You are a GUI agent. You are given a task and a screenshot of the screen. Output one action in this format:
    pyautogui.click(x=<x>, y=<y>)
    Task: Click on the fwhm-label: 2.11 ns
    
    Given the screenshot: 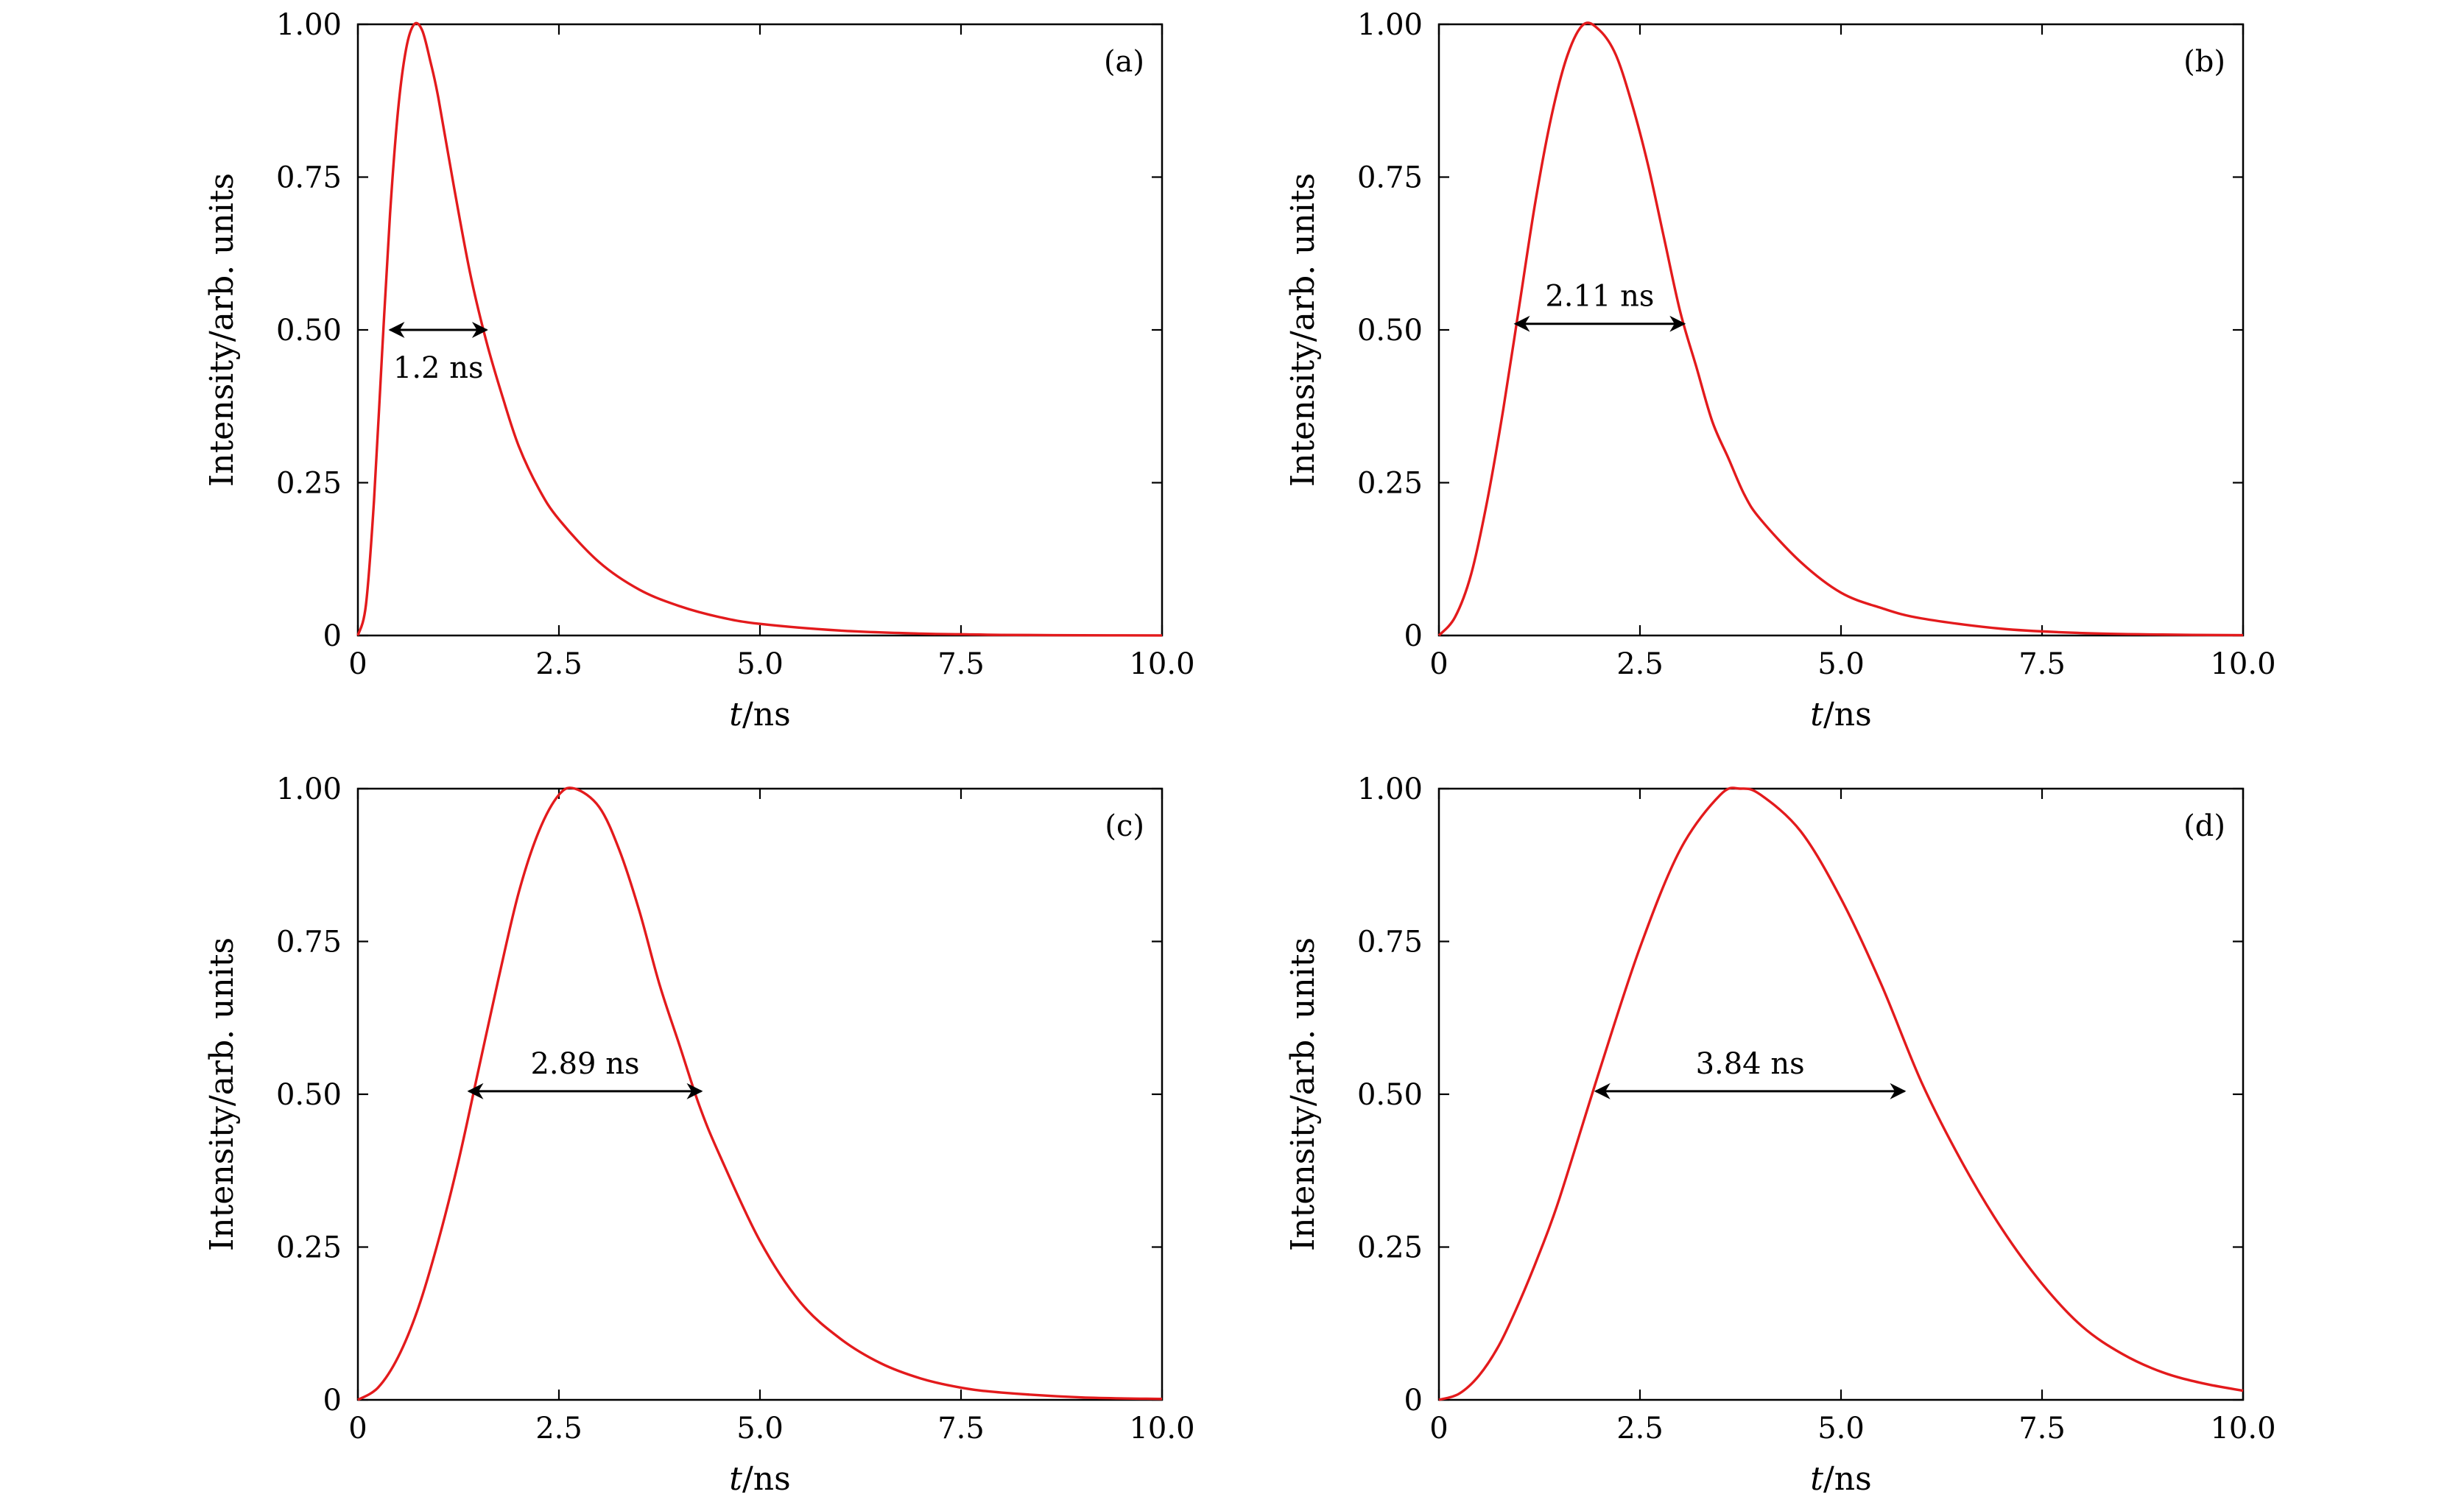 What is the action you would take?
    pyautogui.click(x=1599, y=297)
    